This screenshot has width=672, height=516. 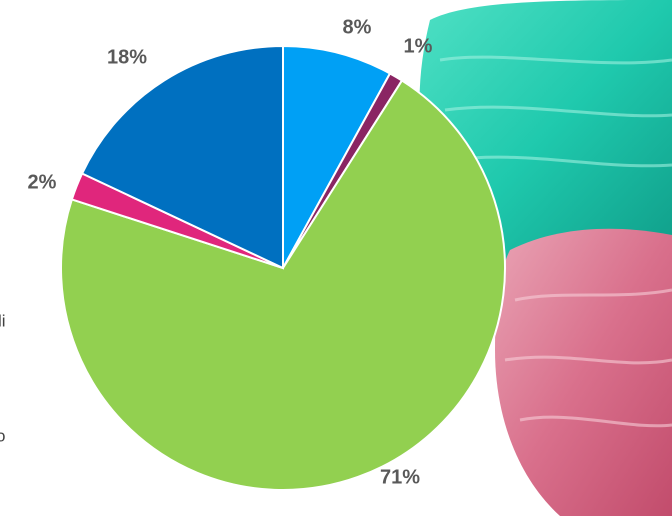 What do you see at coordinates (400, 477) in the screenshot?
I see `data-label: 71%` at bounding box center [400, 477].